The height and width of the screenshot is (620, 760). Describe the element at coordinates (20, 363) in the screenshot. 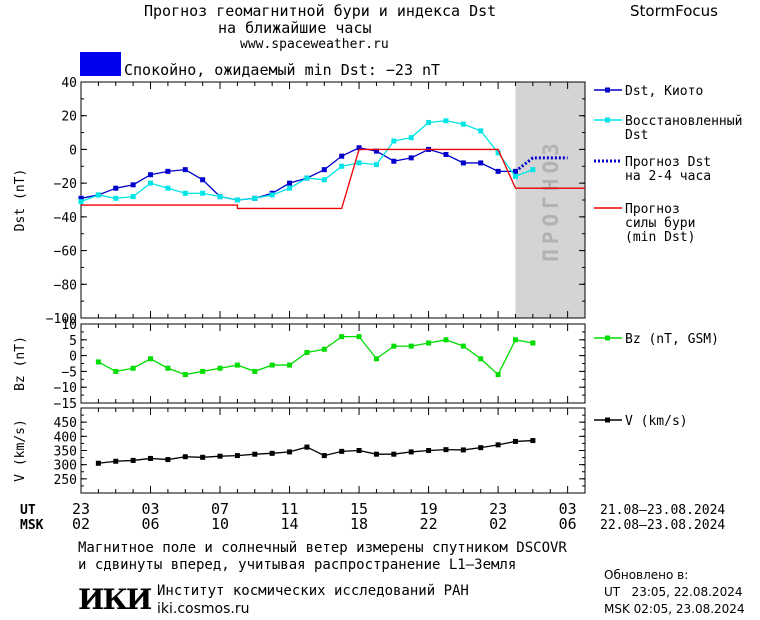

I see `y-axis-label: Bz (nT)` at that location.